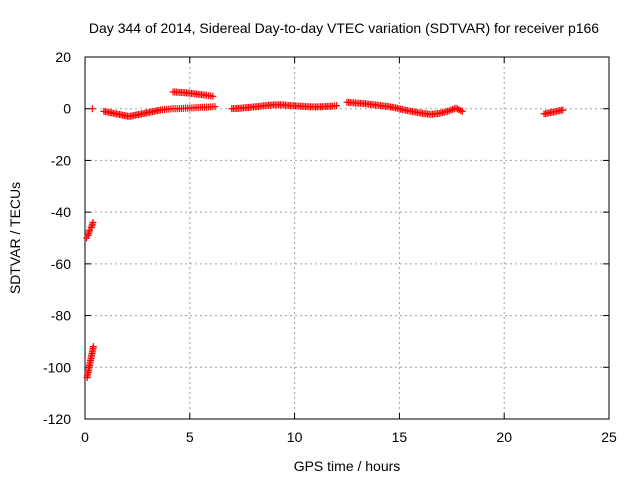  Describe the element at coordinates (67, 109) in the screenshot. I see `y-tick-label: 0` at that location.